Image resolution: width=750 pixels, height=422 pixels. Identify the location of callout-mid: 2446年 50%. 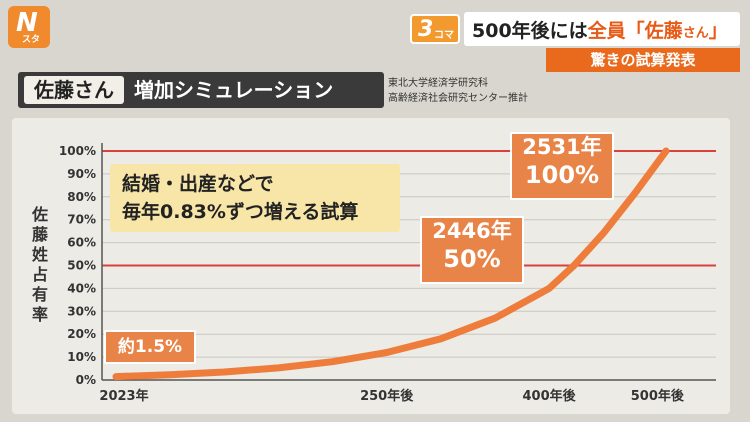
(472, 250).